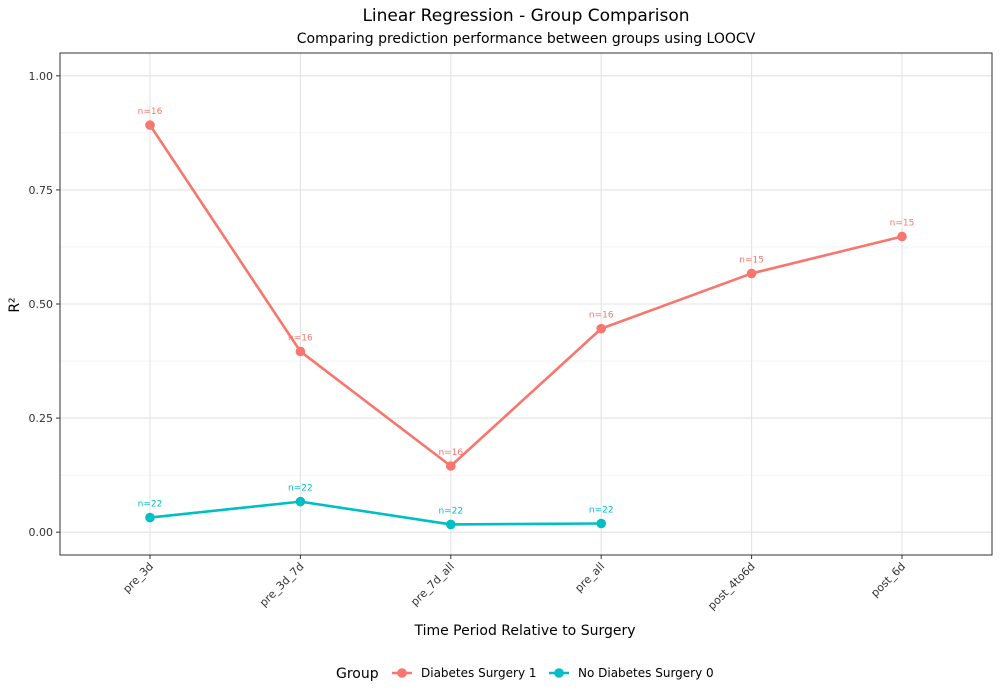  Describe the element at coordinates (357, 674) in the screenshot. I see `legend-title: Group` at that location.